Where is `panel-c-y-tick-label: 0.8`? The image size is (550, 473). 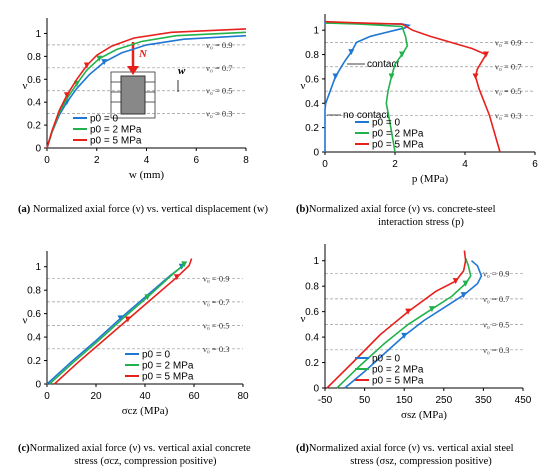
panel-c-y-tick-label: 0.8 is located at coordinates (34, 291).